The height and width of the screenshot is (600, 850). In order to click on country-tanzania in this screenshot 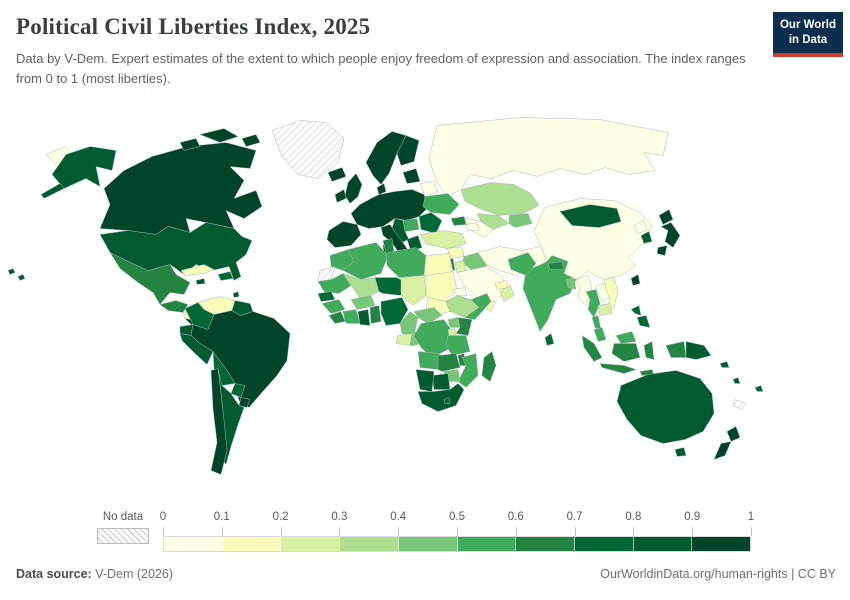, I will do `click(458, 345)`.